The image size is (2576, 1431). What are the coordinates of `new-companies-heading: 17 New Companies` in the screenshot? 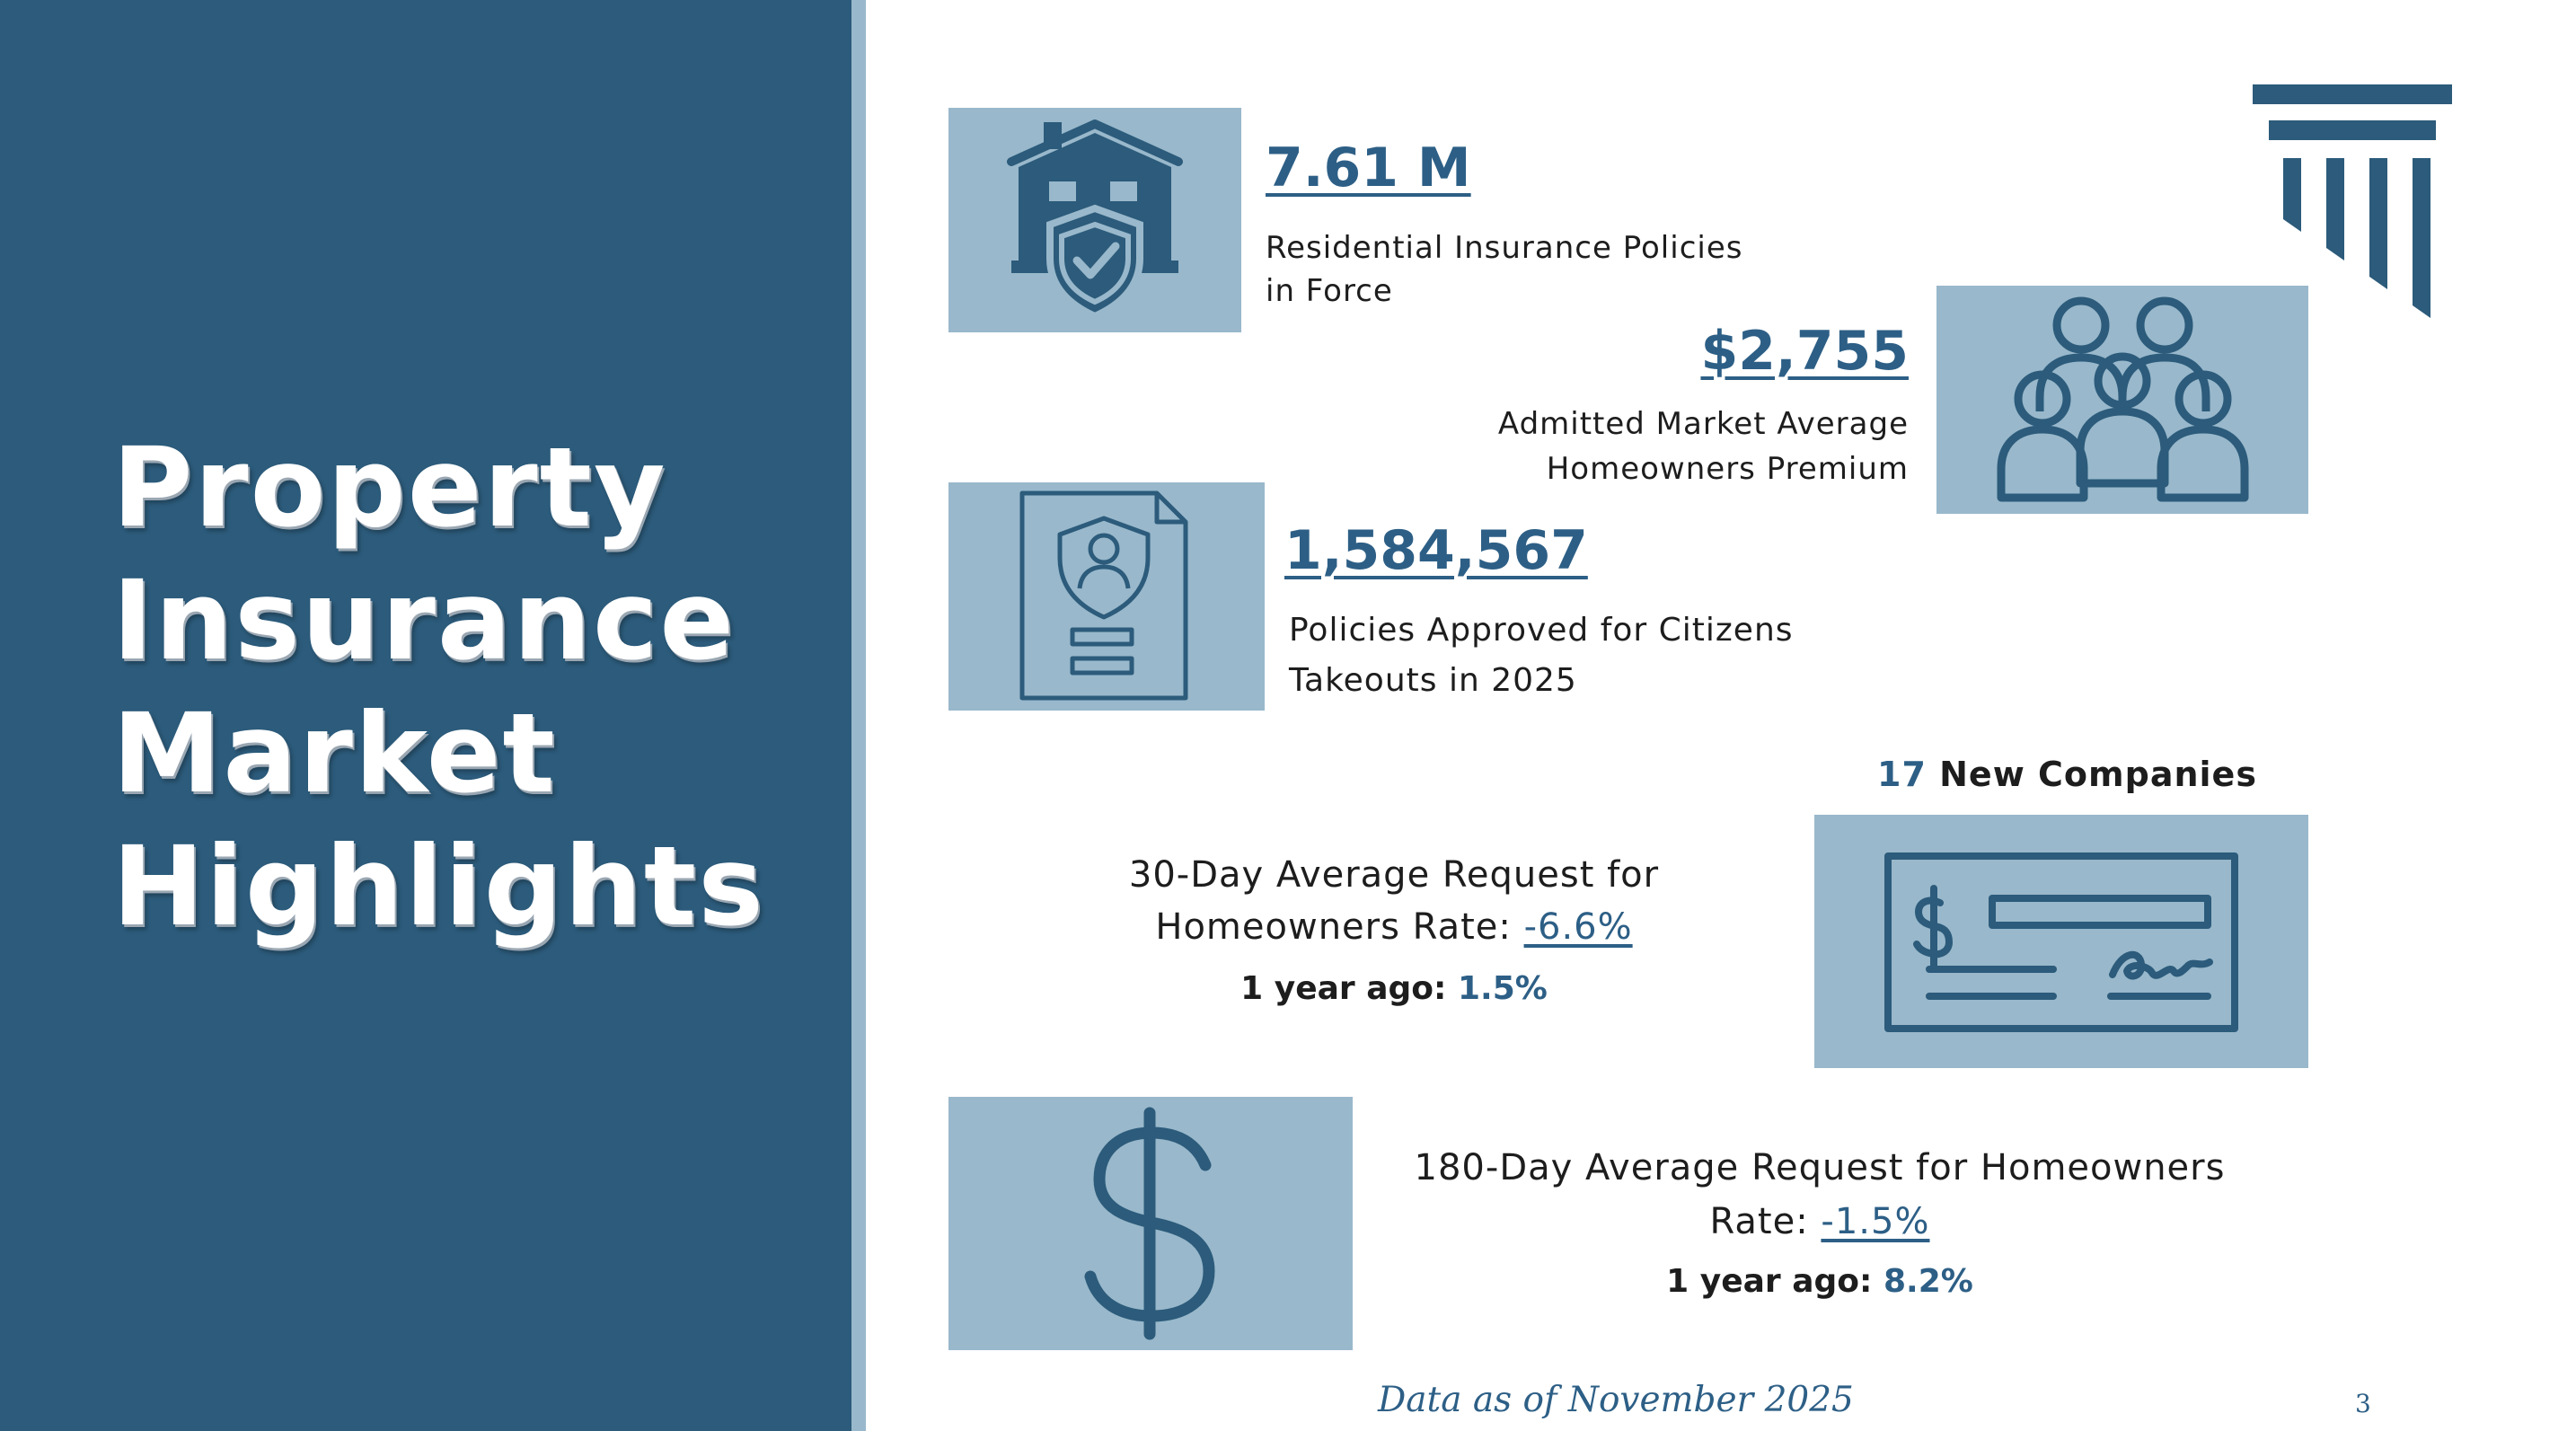 It's located at (2067, 774).